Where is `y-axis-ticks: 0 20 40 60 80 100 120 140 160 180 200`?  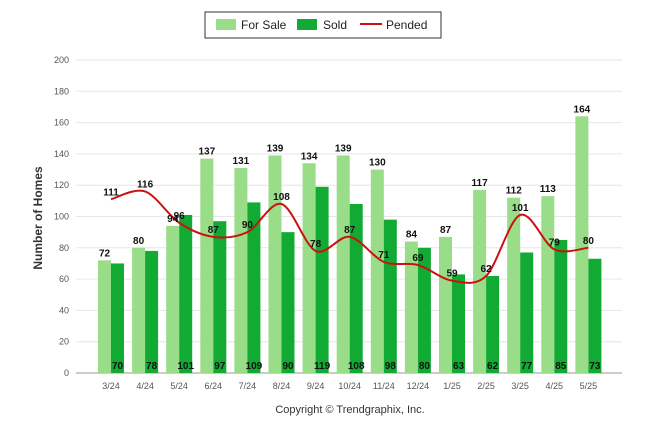
y-axis-ticks: 0 20 40 60 80 100 120 140 160 180 200 is located at coordinates (61, 216).